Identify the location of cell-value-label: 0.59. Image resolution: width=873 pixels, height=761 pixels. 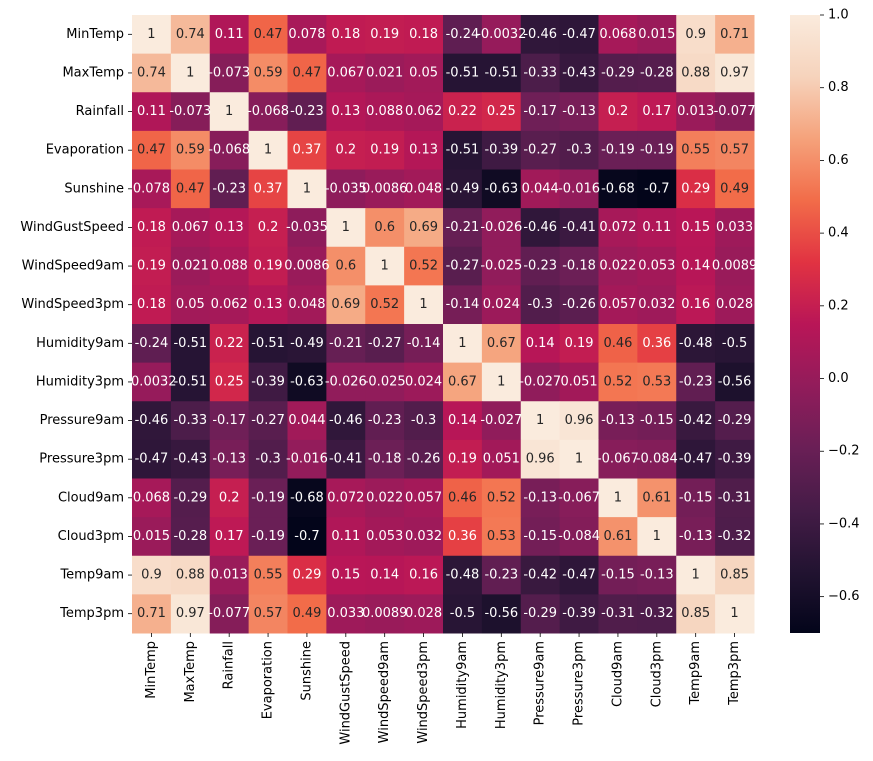
(190, 150).